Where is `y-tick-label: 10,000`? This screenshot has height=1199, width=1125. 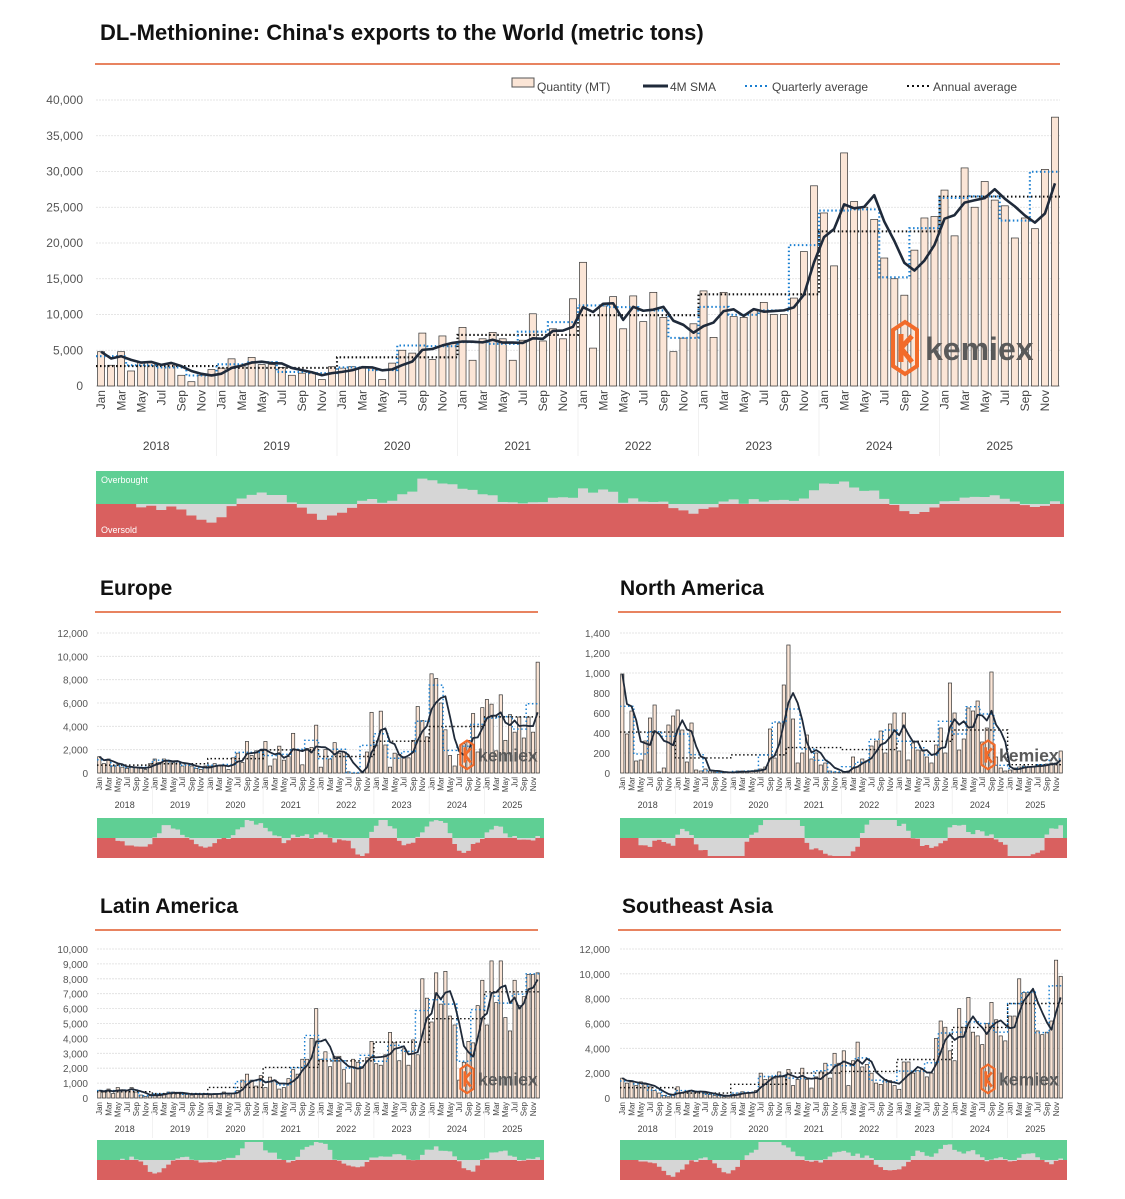
y-tick-label: 10,000 is located at coordinates (64, 315).